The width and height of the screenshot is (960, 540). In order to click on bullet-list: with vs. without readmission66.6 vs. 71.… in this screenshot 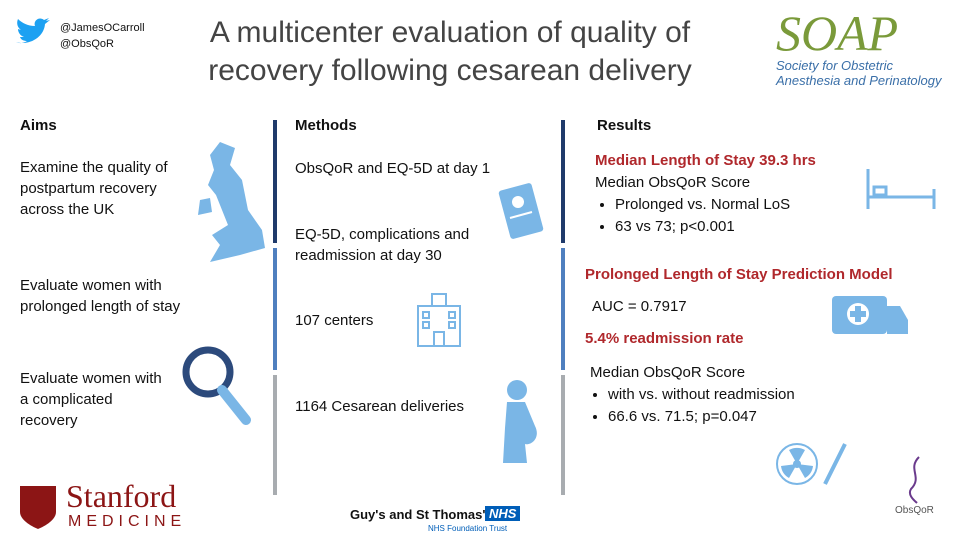, I will do `click(691, 406)`.